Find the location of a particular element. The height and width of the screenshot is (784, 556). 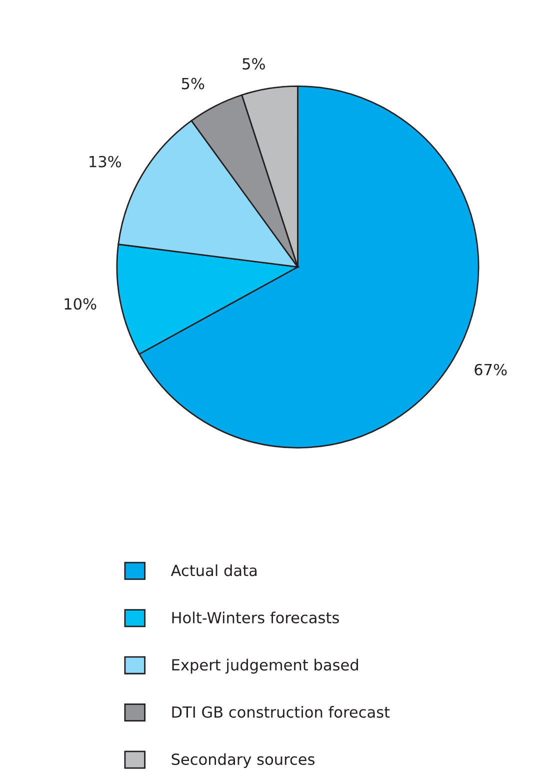

legend-label: Holt-Winters forecasts is located at coordinates (255, 618).